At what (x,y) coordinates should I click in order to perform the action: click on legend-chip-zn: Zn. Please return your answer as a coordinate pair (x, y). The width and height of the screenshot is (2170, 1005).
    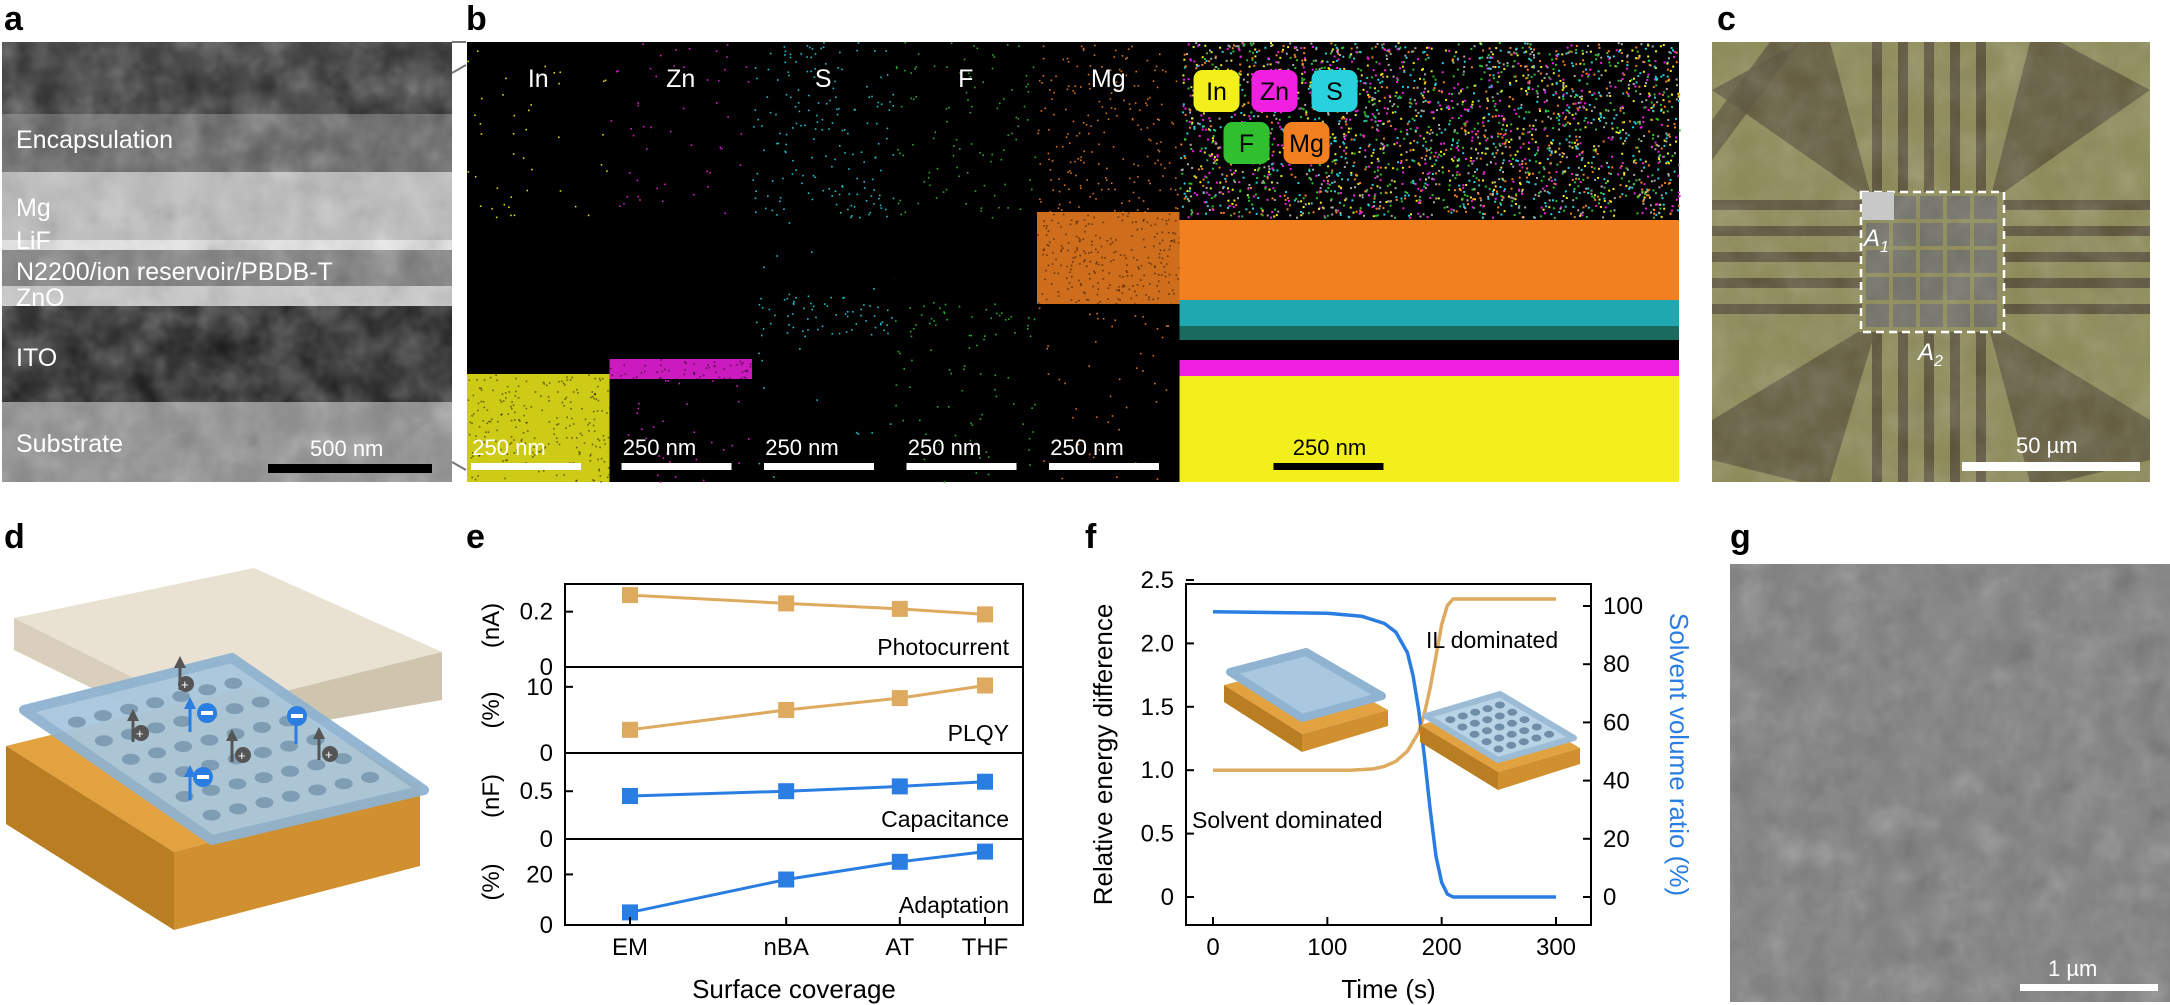
    Looking at the image, I should click on (1274, 91).